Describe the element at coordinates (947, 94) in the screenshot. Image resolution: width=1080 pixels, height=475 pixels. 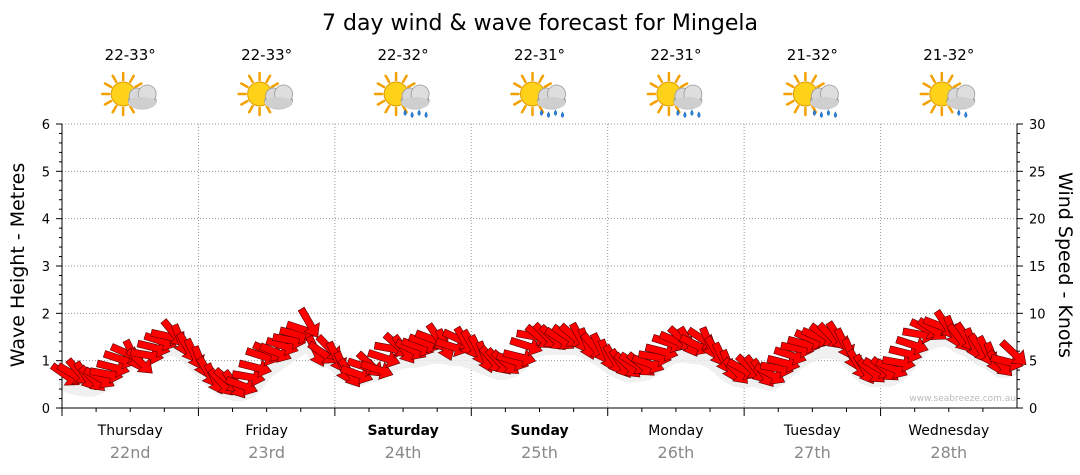
I see `weather-light-shower-icon` at that location.